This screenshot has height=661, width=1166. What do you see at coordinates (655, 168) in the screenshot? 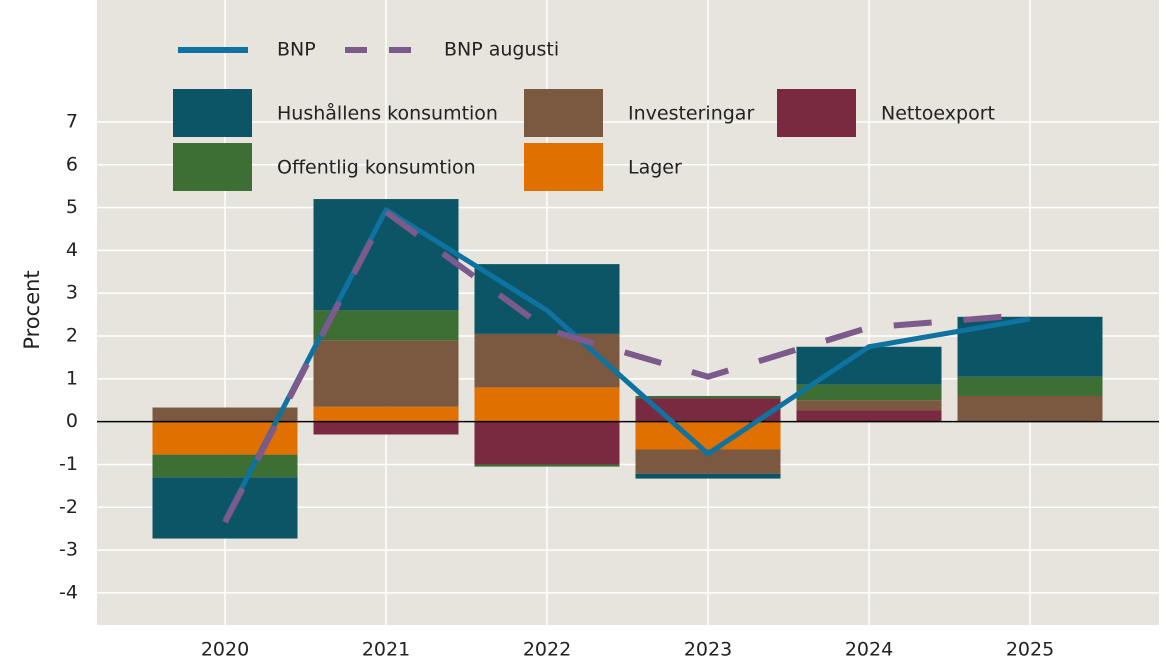
I see `legend-label: Lager` at bounding box center [655, 168].